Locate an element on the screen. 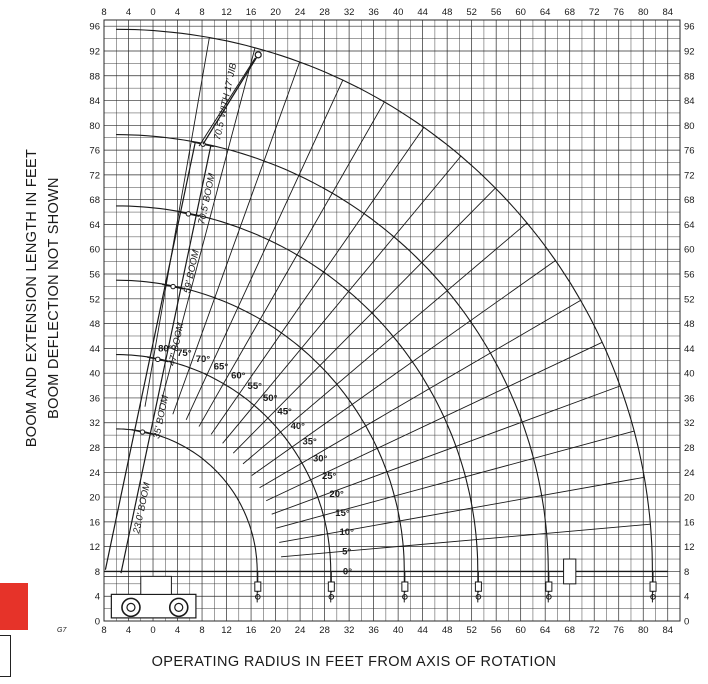 The image size is (708, 684). x-tick-label-bottom: 28 is located at coordinates (324, 630).